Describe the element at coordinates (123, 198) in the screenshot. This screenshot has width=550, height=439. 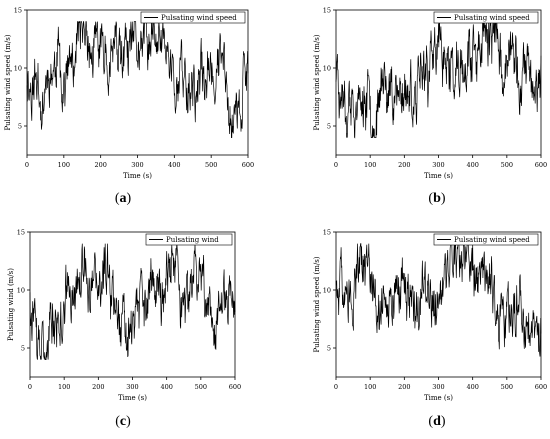
I see `caption-a: (a)` at that location.